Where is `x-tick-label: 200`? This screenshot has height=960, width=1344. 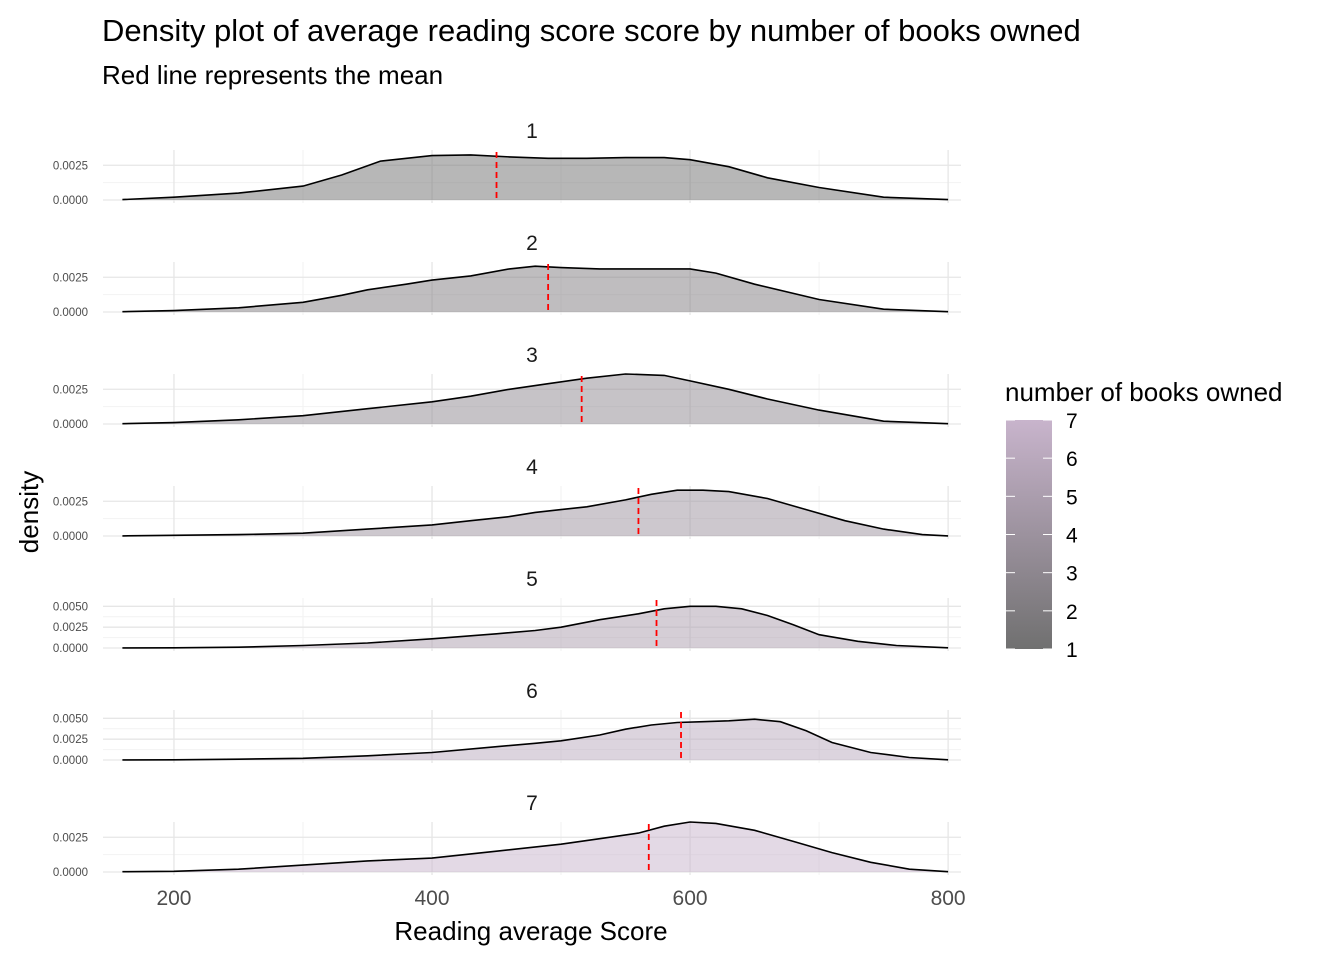 x-tick-label: 200 is located at coordinates (173, 898).